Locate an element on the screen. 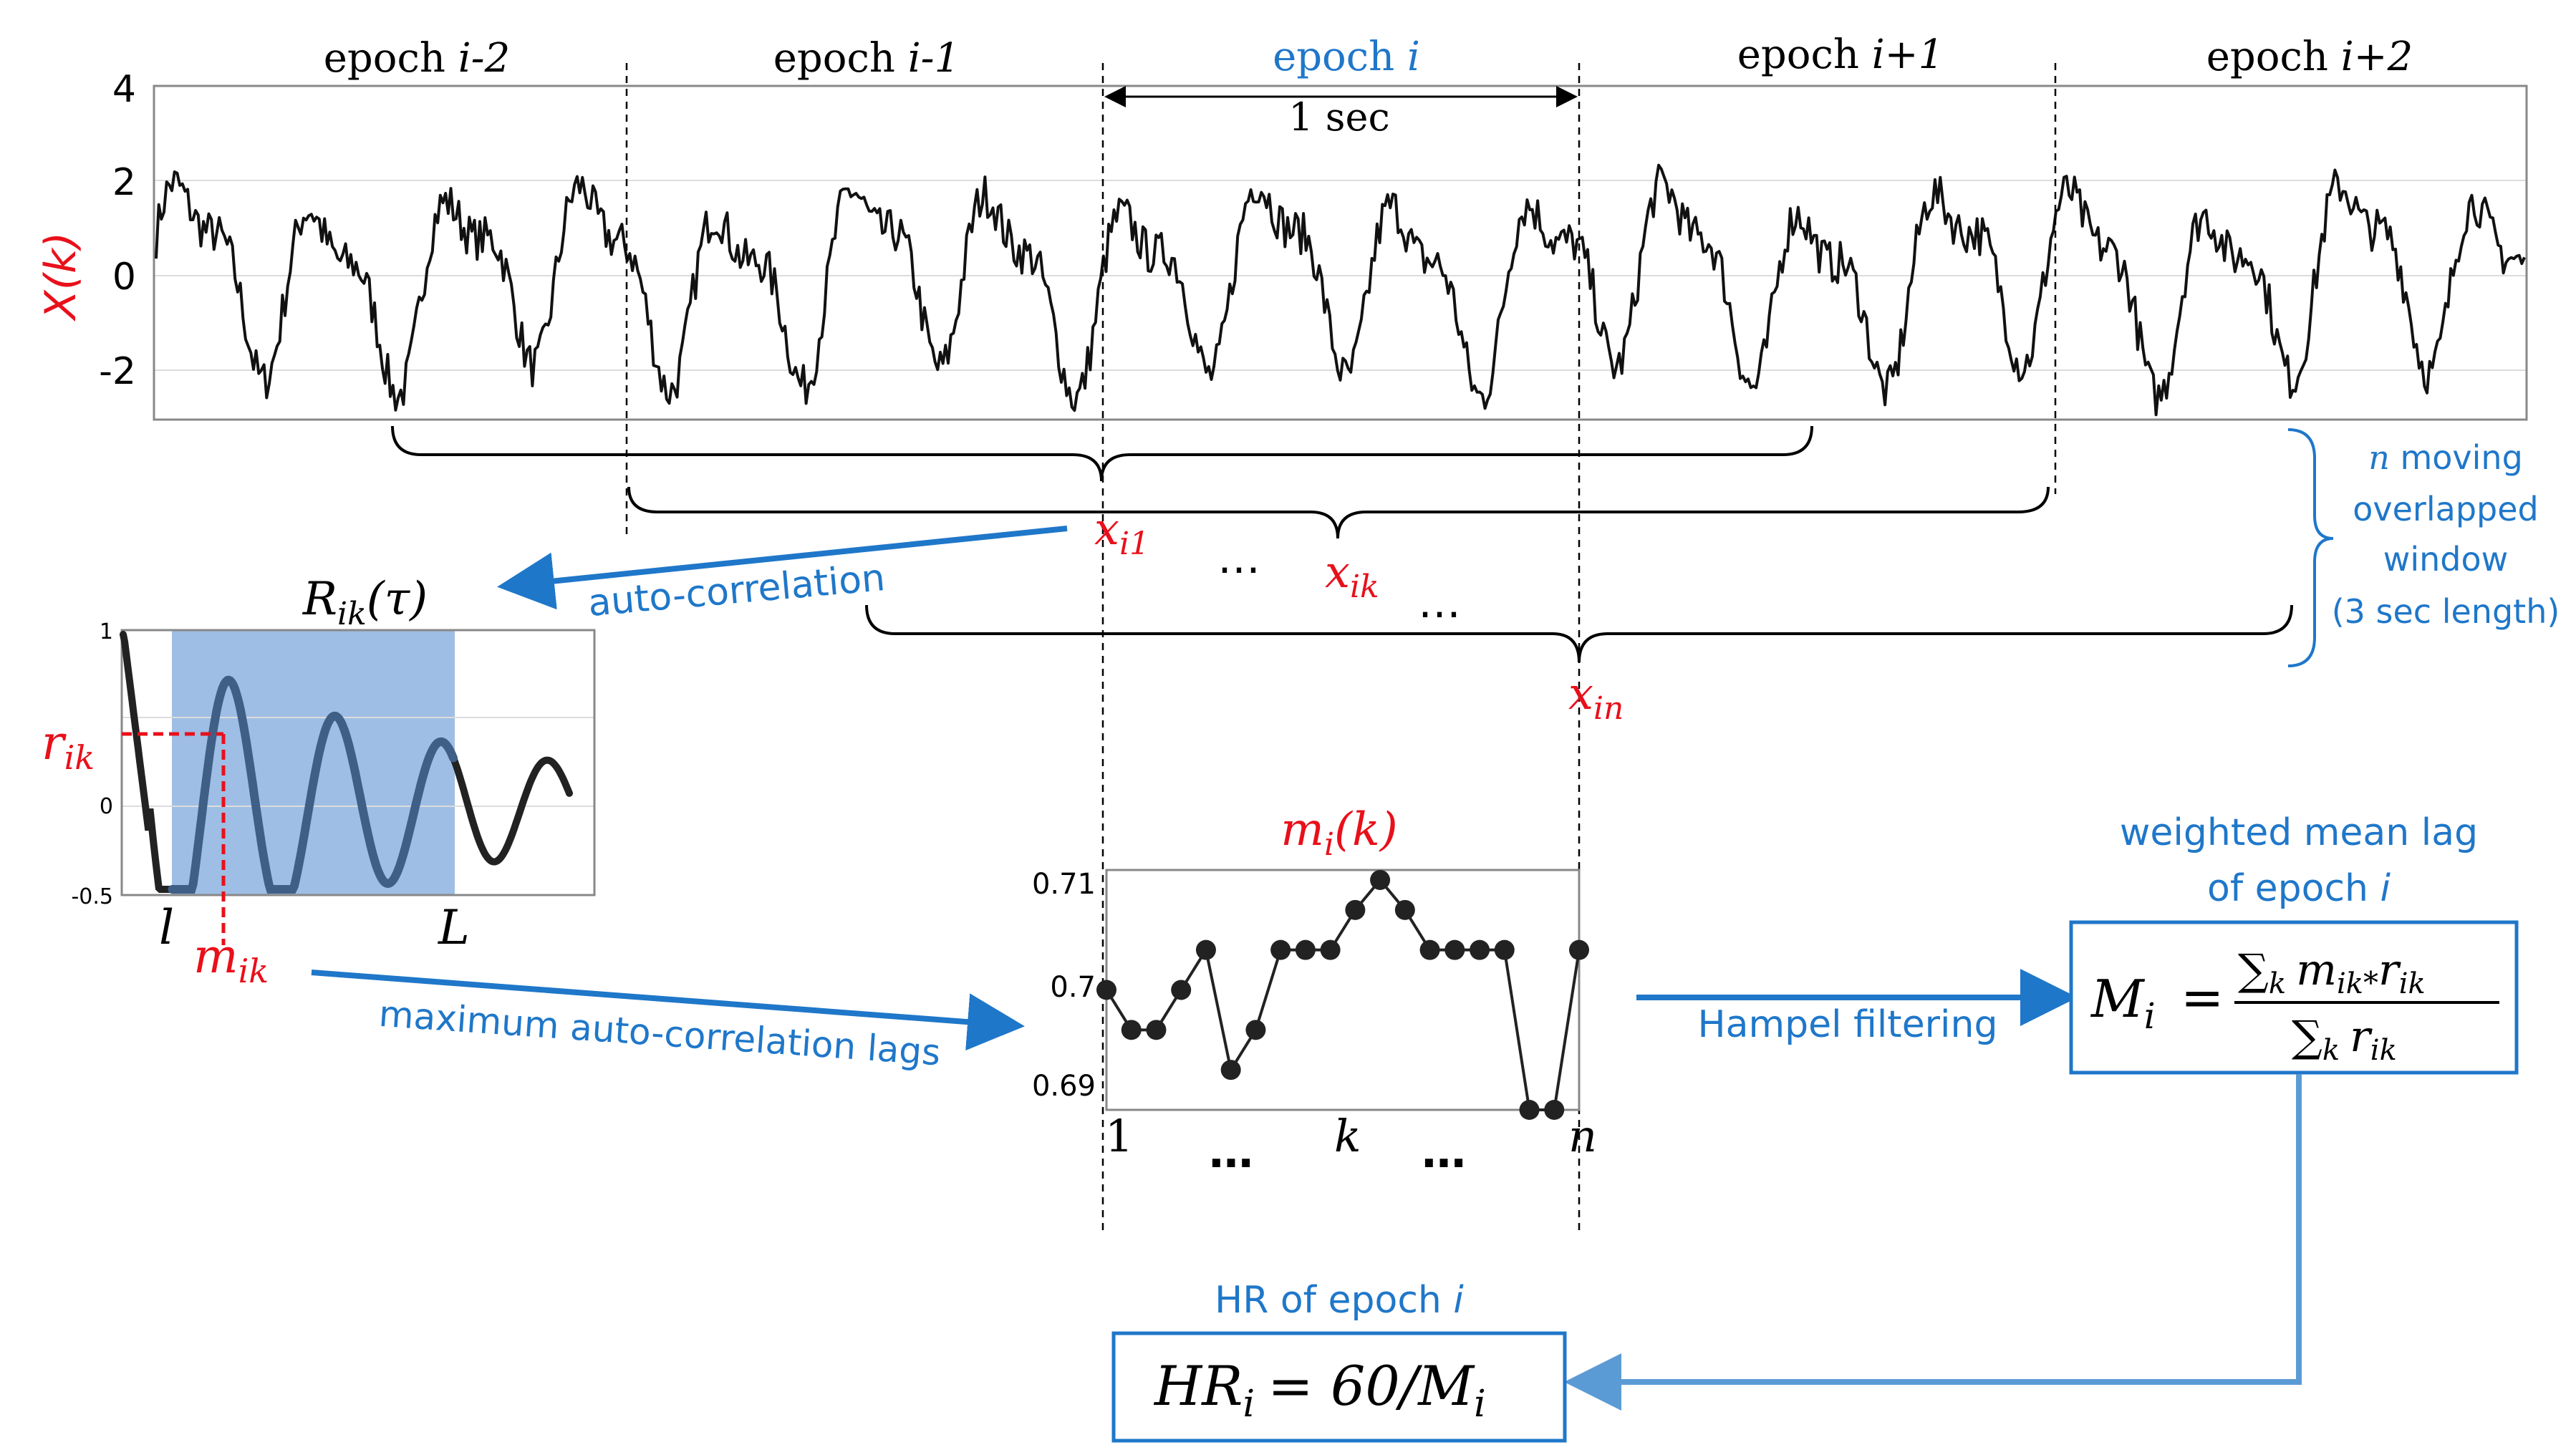 Image resolution: width=2576 pixels, height=1455 pixels. autocorrelation-curve-in-window is located at coordinates (313, 784).